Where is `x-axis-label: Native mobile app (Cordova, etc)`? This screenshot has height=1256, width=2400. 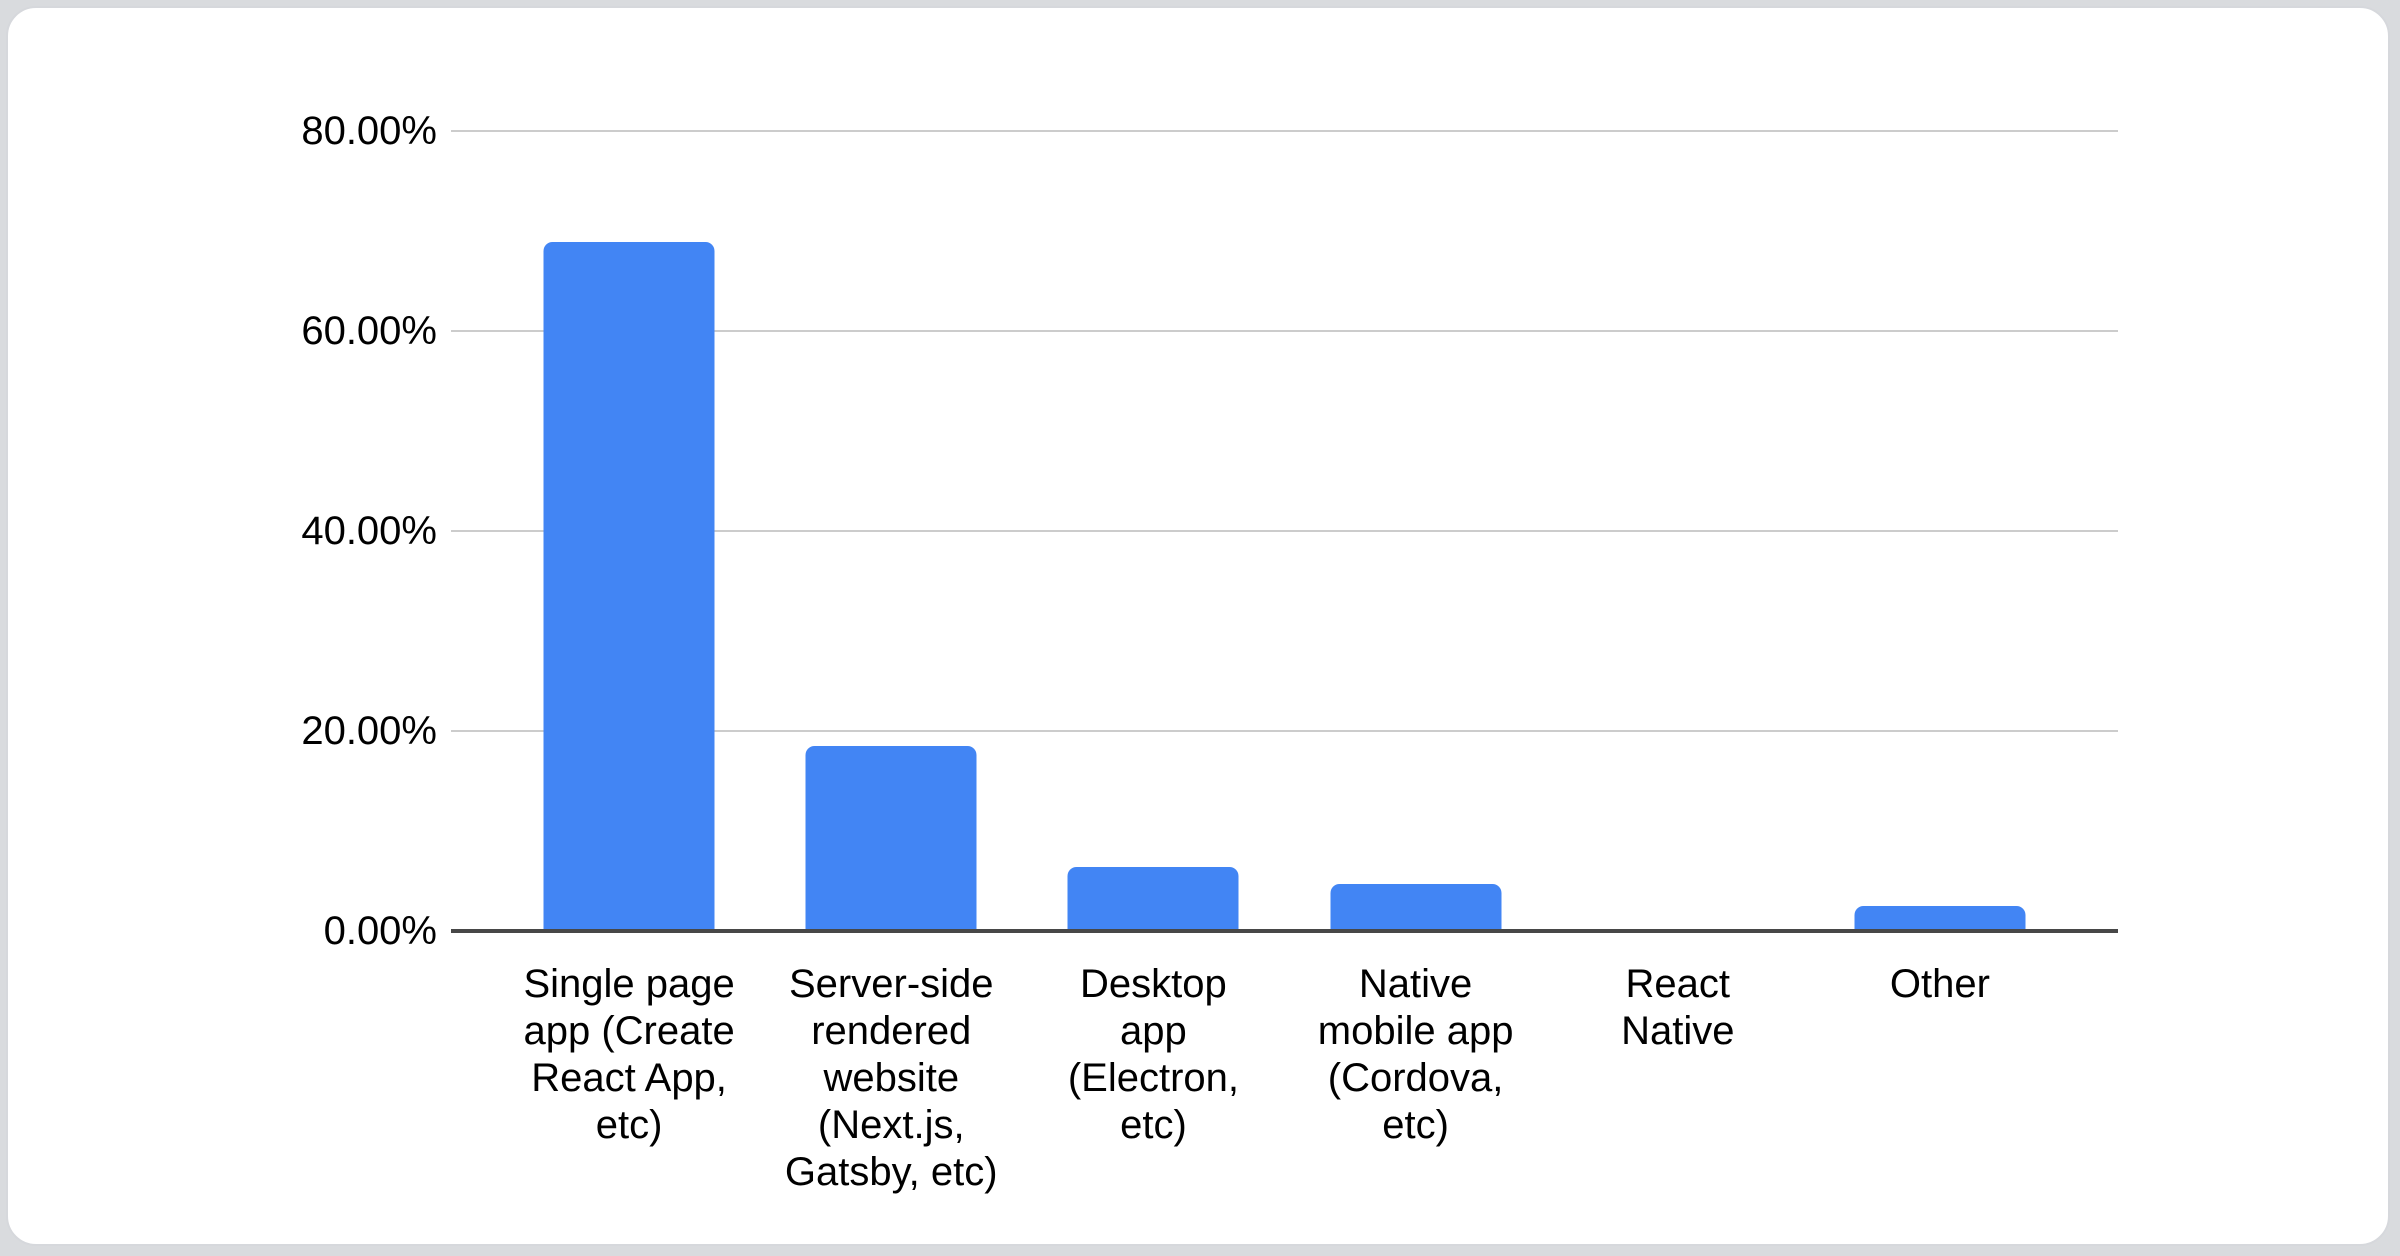
x-axis-label: Native mobile app (Cordova, etc) is located at coordinates (1415, 1054).